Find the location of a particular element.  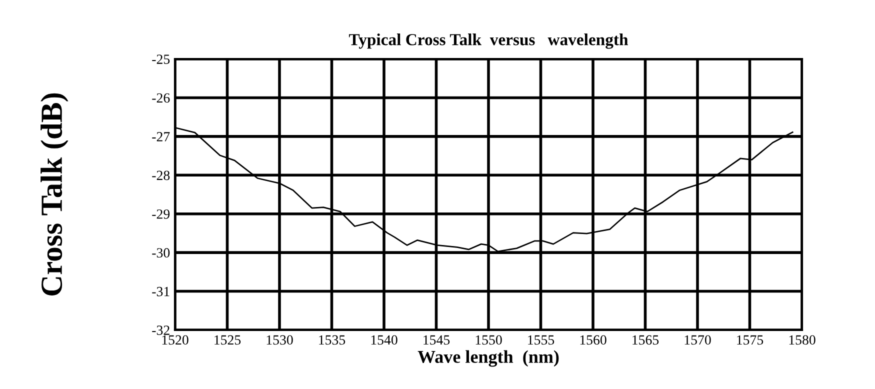

x-tick-label: 1565 is located at coordinates (645, 340).